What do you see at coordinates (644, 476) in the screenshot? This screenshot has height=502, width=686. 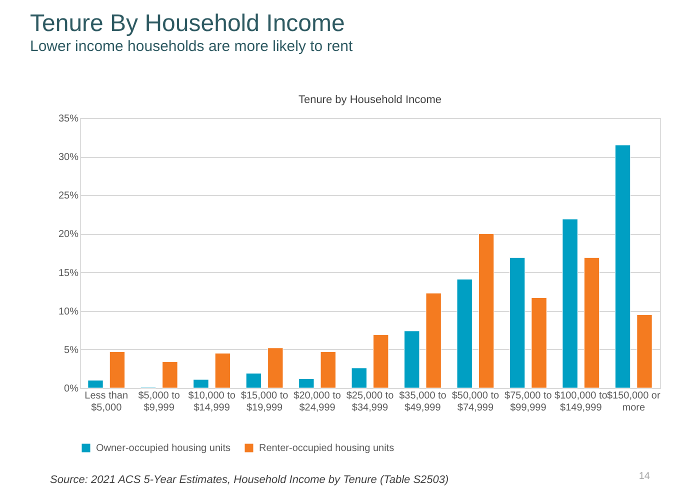 I see `text: 14` at bounding box center [644, 476].